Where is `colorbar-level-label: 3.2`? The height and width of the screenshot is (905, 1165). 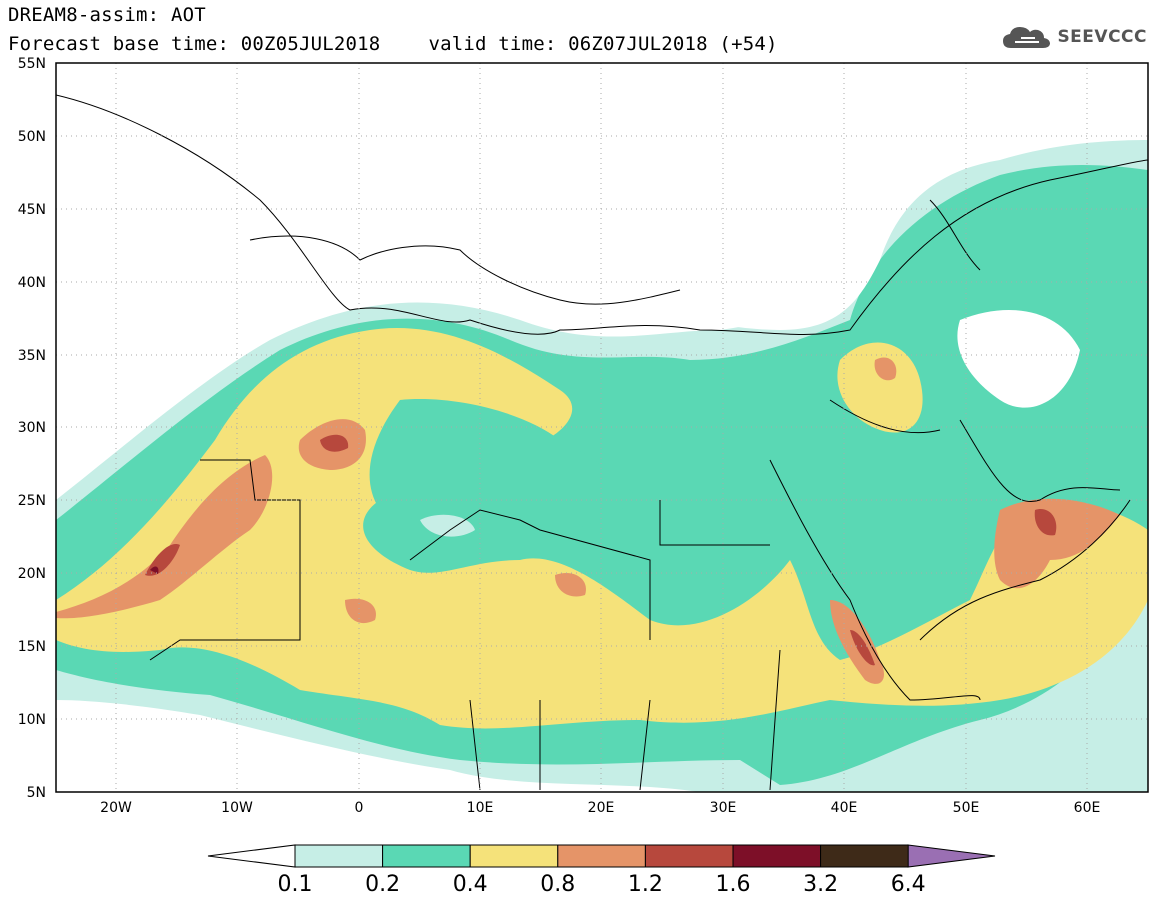 colorbar-level-label: 3.2 is located at coordinates (821, 884).